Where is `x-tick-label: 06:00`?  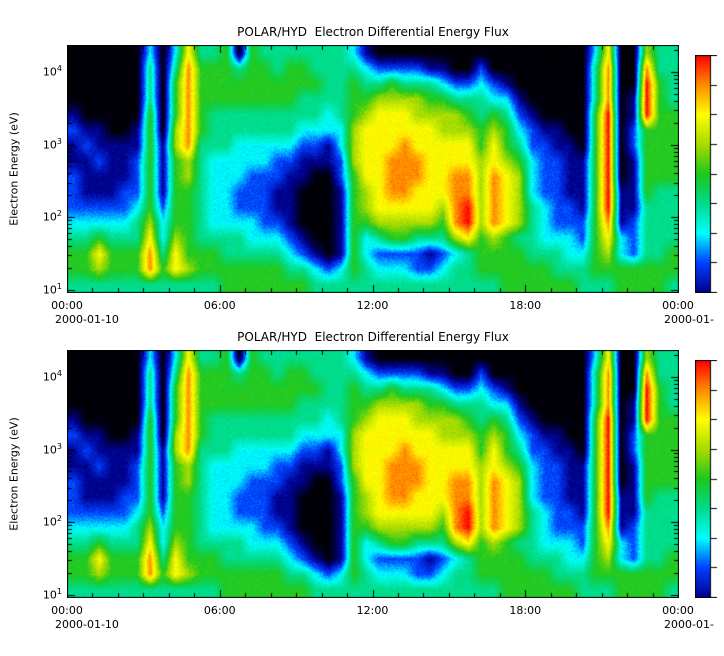 x-tick-label: 06:00 is located at coordinates (219, 610).